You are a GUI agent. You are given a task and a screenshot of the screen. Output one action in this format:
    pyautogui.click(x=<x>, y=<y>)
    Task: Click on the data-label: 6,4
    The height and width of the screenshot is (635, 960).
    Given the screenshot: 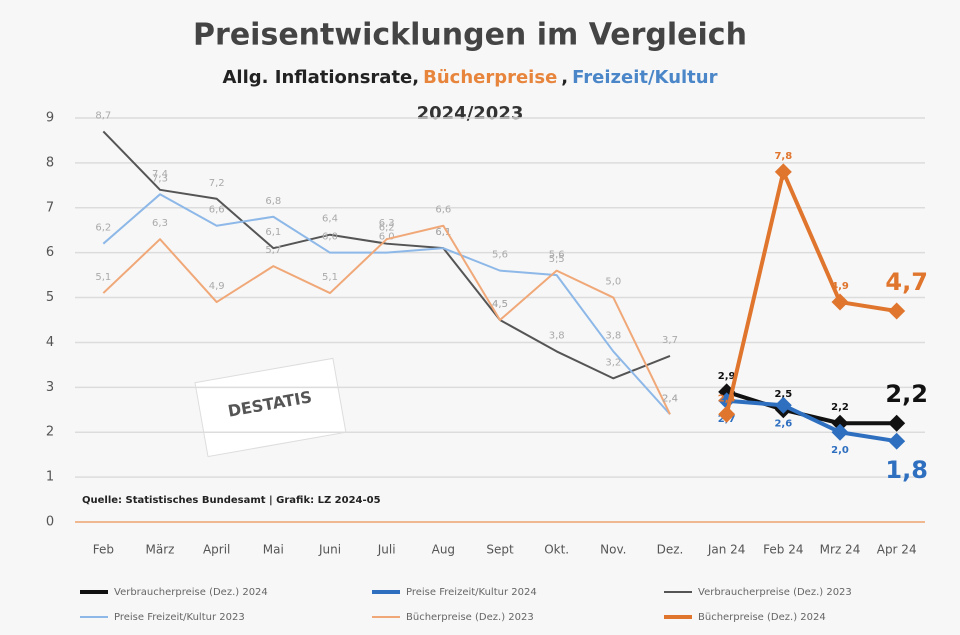 What is the action you would take?
    pyautogui.click(x=330, y=219)
    